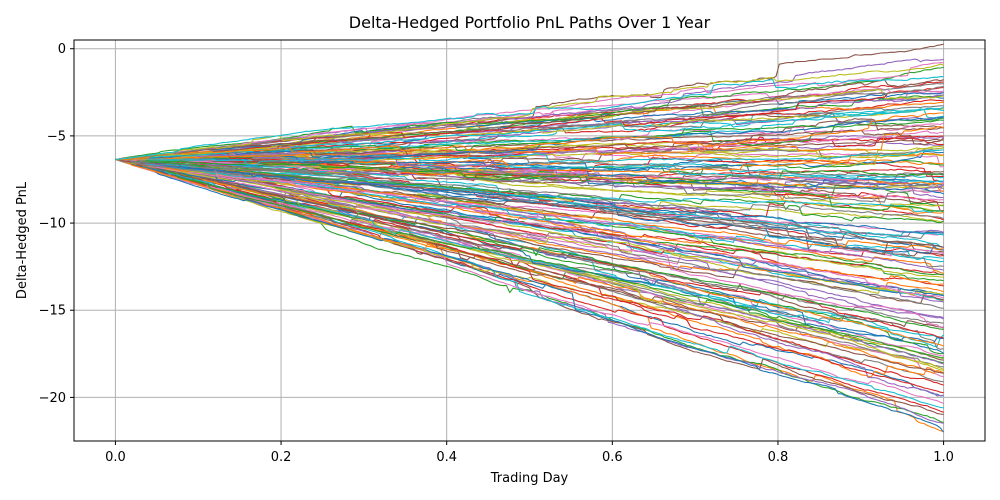  I want to click on y-axis-ticks: 0 −5 −10 −15 −20, so click(56, 224).